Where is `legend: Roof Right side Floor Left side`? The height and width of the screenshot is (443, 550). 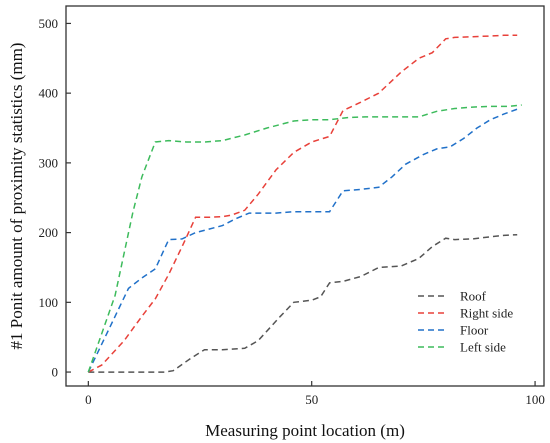 legend: Roof Right side Floor Left side is located at coordinates (465, 322).